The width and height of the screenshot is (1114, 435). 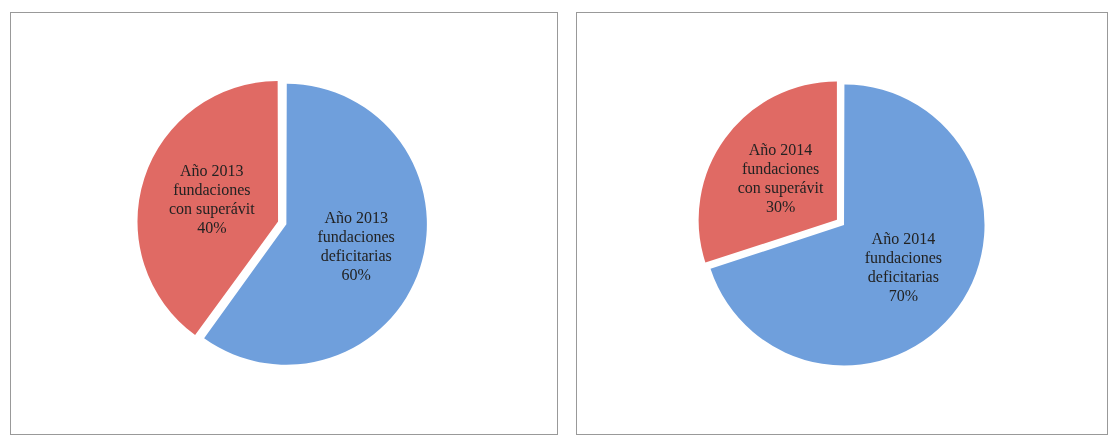 What do you see at coordinates (903, 295) in the screenshot?
I see `data-label: 70%` at bounding box center [903, 295].